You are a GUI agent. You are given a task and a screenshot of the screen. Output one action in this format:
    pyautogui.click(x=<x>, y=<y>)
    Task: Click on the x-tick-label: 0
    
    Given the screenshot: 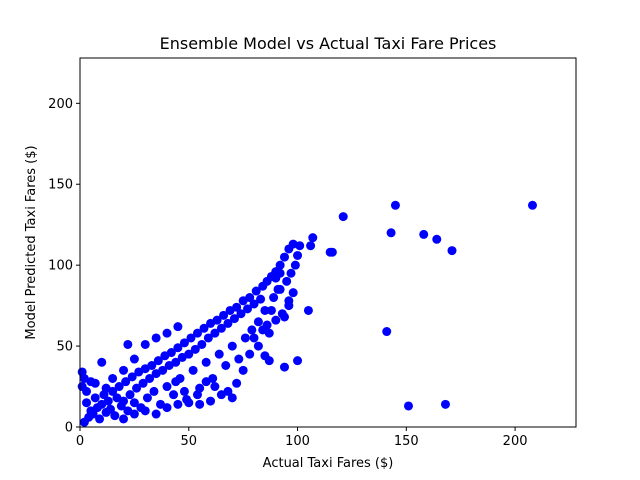 What is the action you would take?
    pyautogui.click(x=80, y=441)
    